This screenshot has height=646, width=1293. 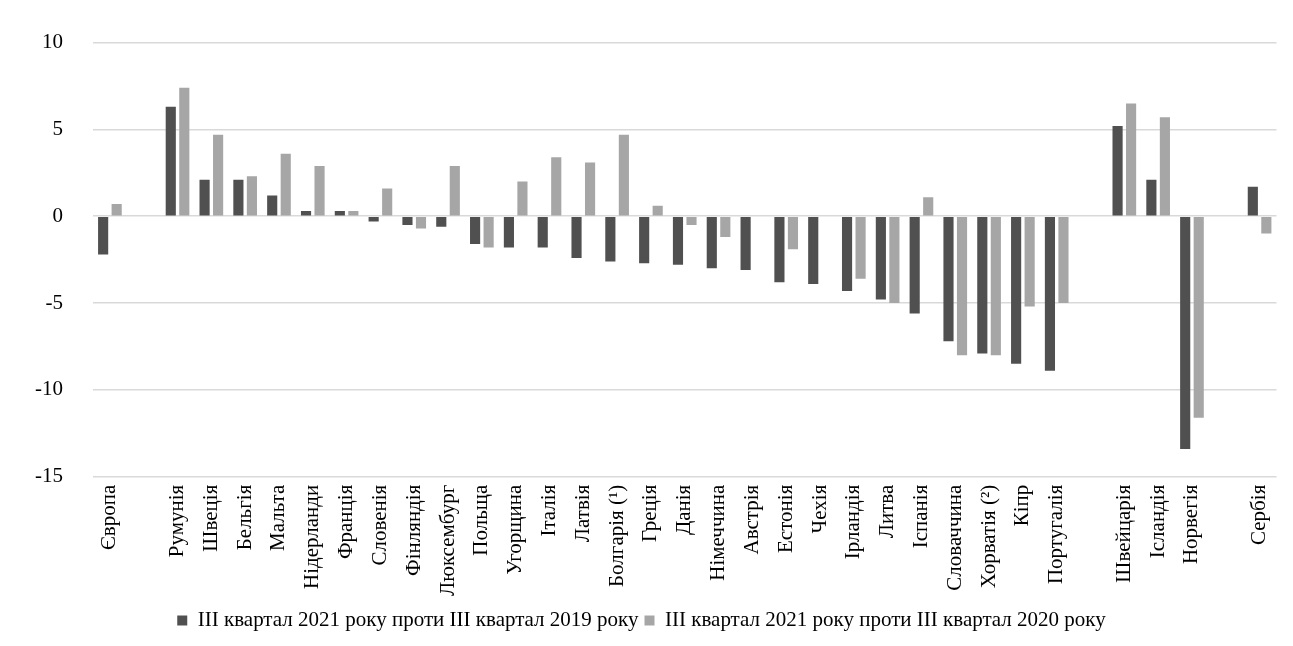 What do you see at coordinates (717, 532) in the screenshot?
I see `x-tick-label: Німеччина` at bounding box center [717, 532].